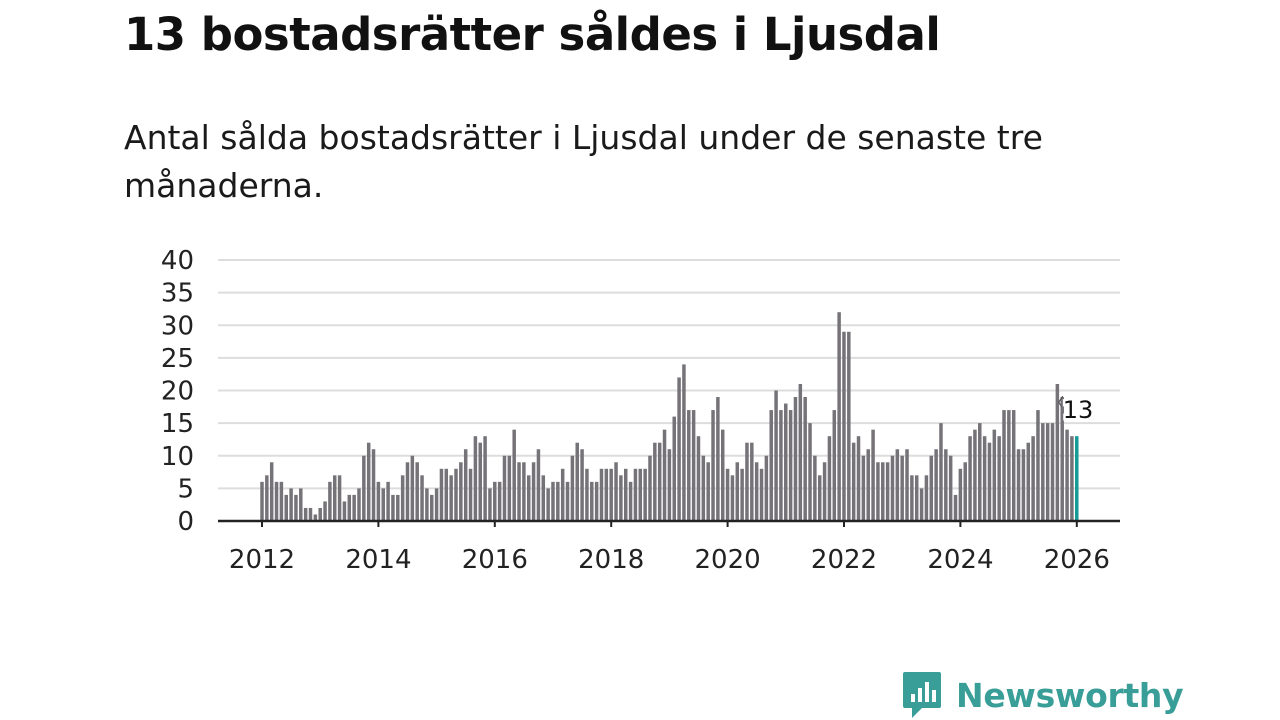  I want to click on x-tick-label: 2024, so click(960, 560).